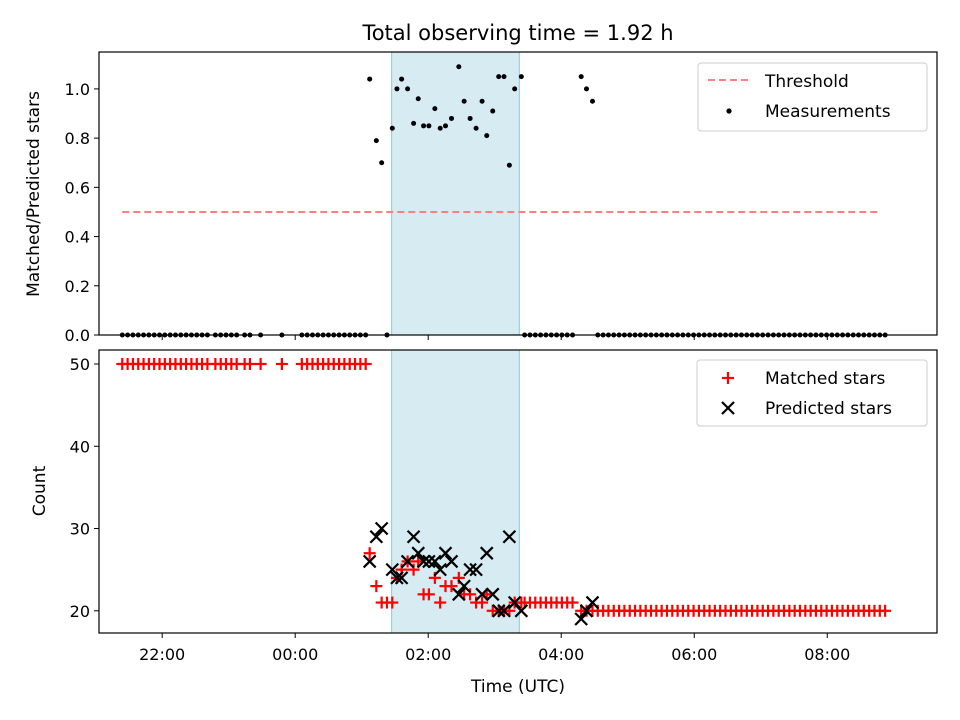  What do you see at coordinates (828, 112) in the screenshot?
I see `legend-measurements-label: Measurements` at bounding box center [828, 112].